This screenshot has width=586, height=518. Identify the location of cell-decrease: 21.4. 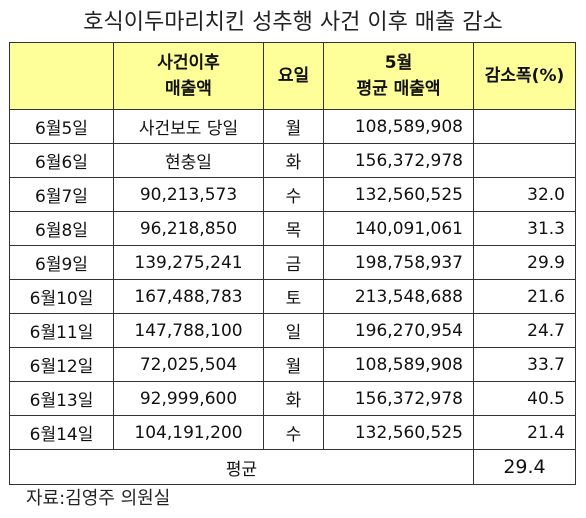
(524, 432).